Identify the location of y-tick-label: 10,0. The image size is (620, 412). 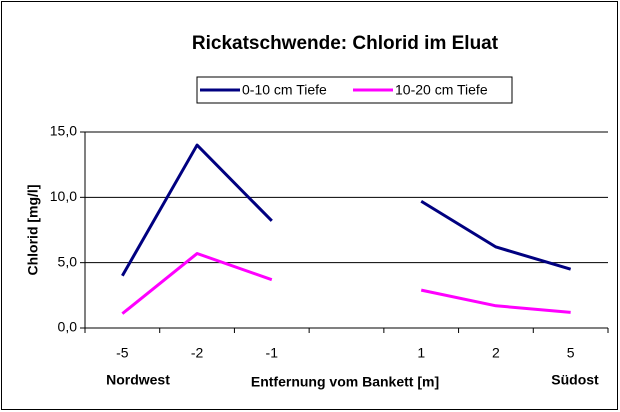
(63, 196).